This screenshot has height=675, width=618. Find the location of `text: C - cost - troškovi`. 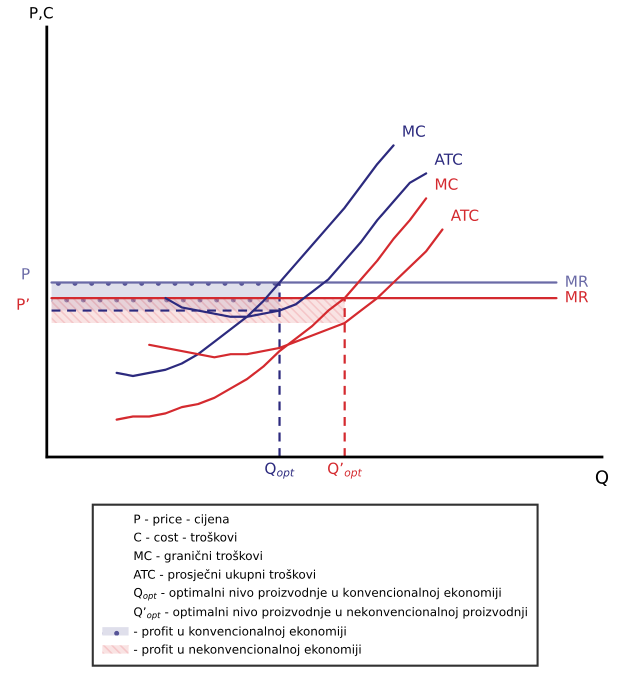

text: C - cost - troškovi is located at coordinates (185, 537).